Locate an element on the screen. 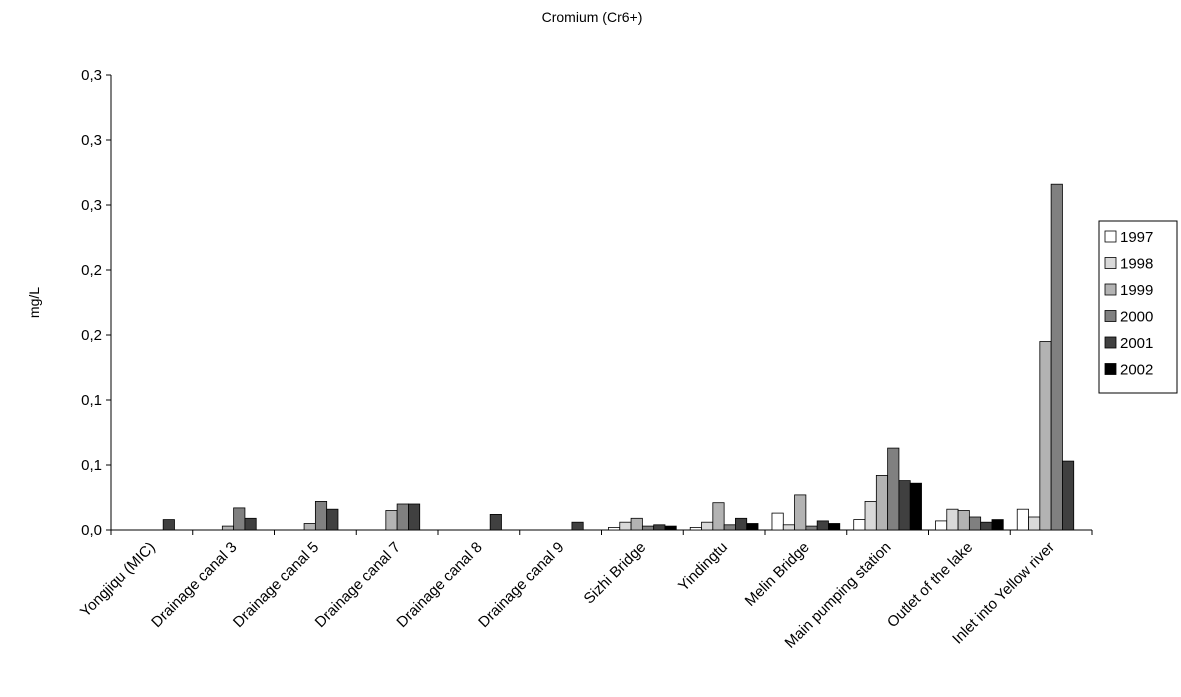  legend-label-2001: 2001 is located at coordinates (1136, 343).